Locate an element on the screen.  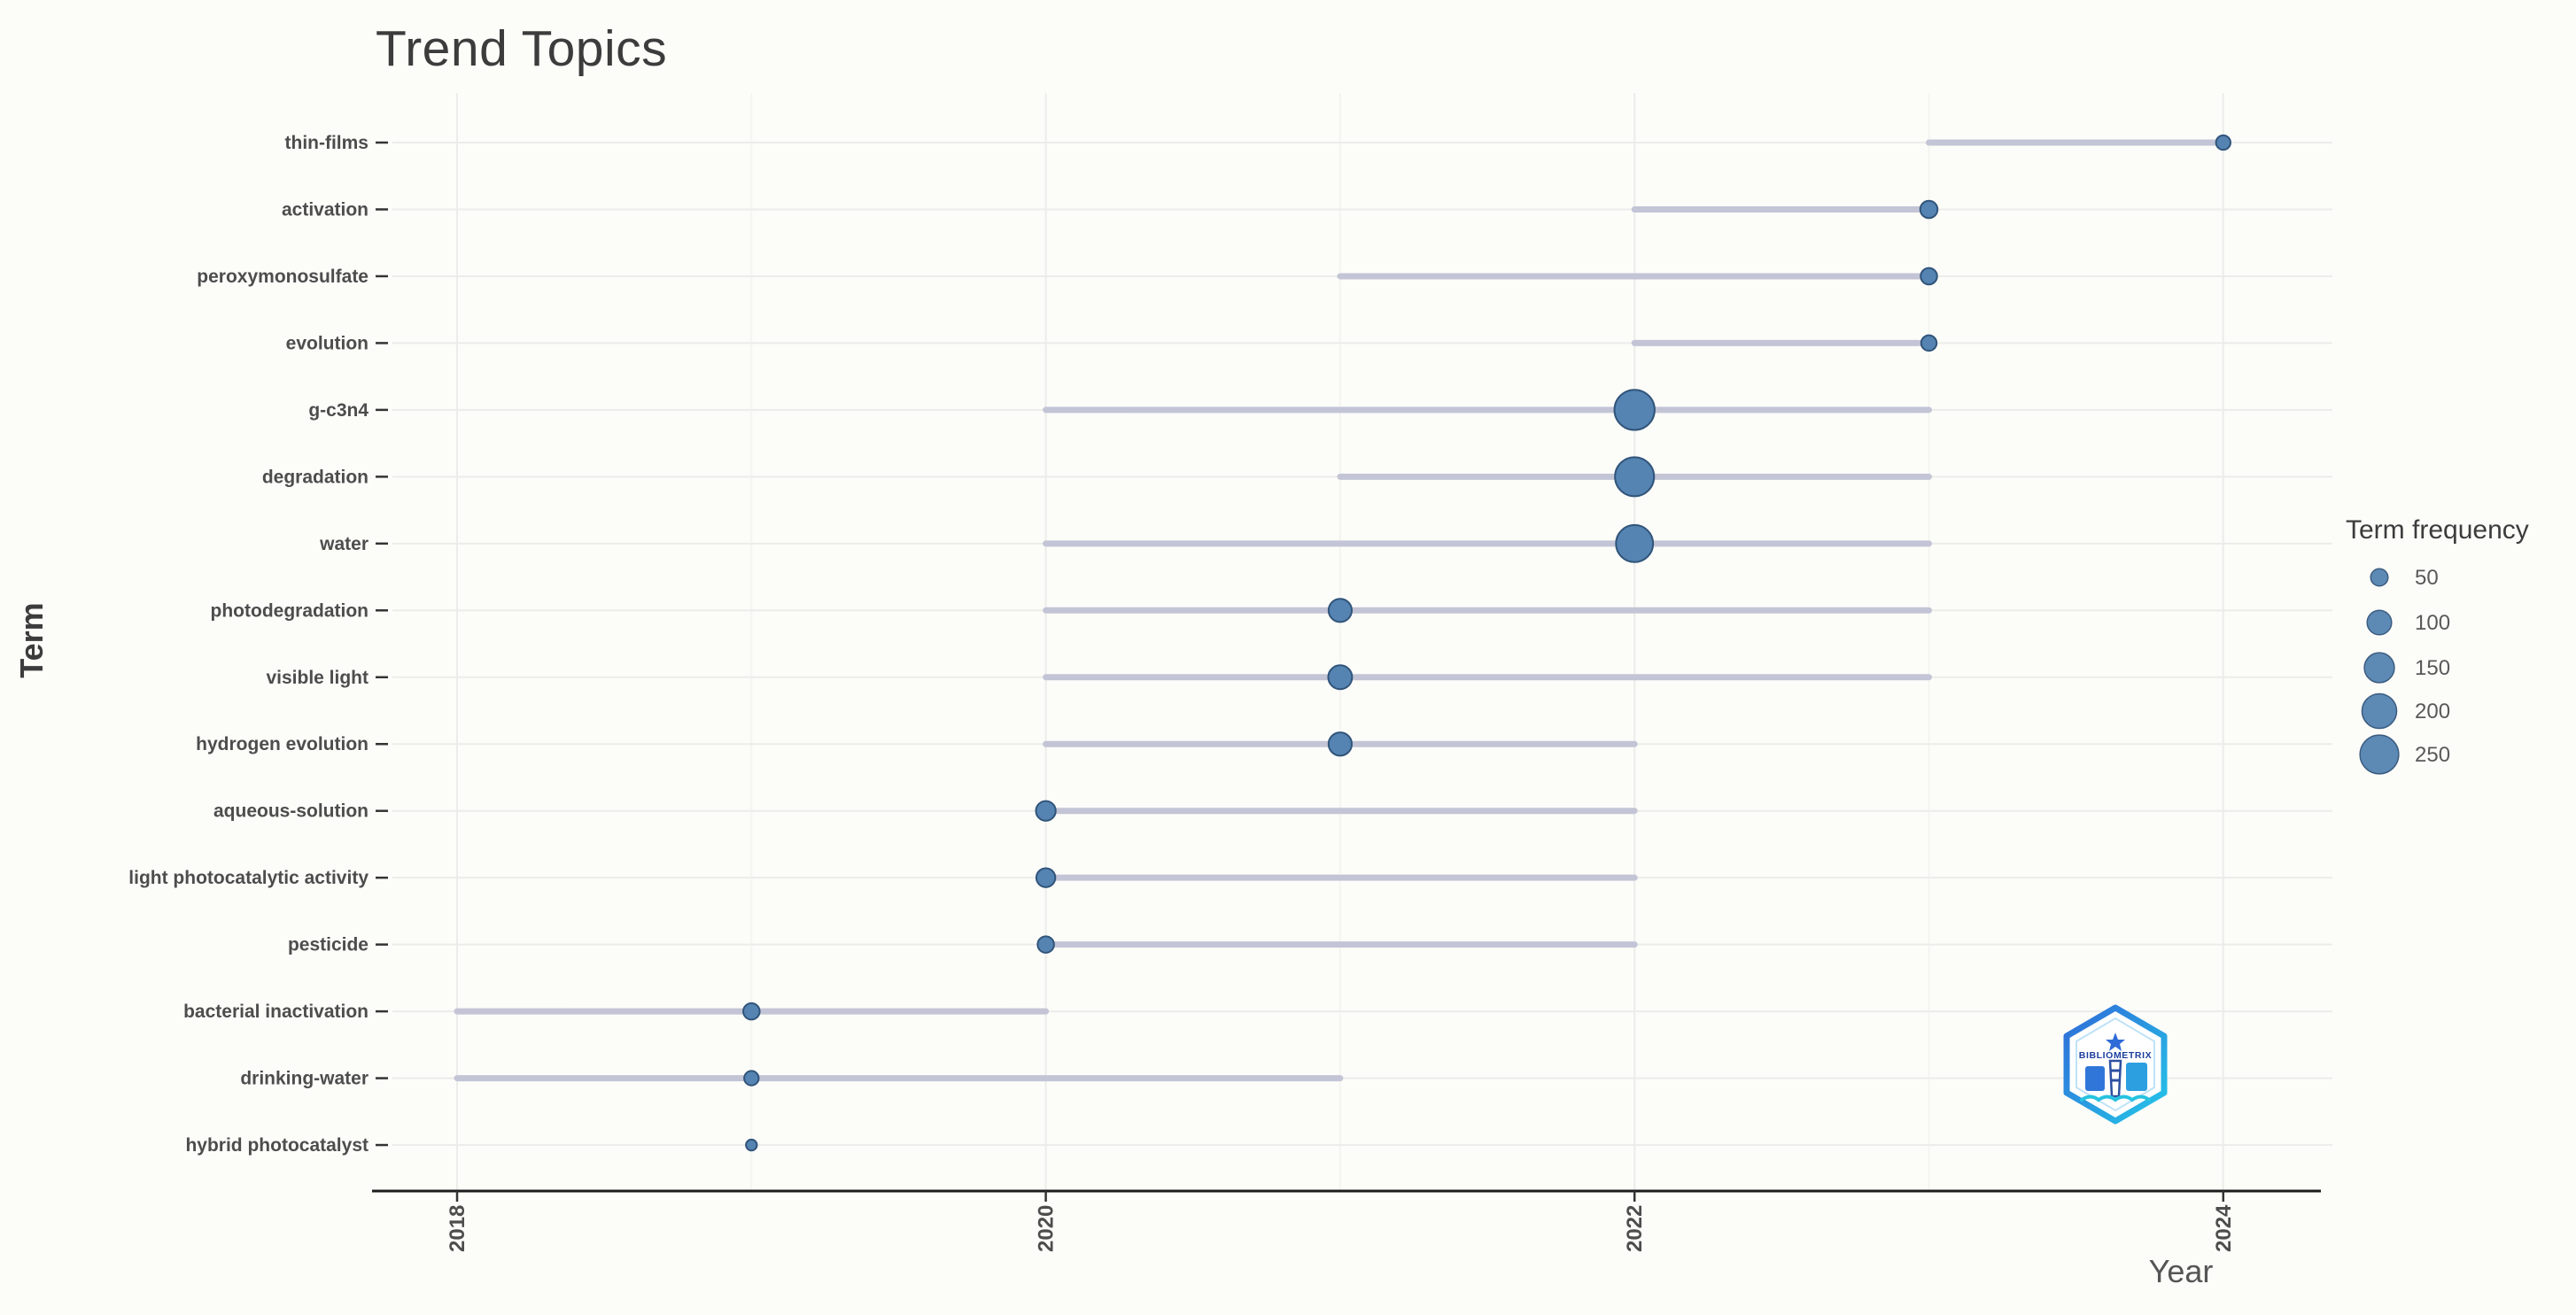
term-label: photodegradation is located at coordinates (290, 610).